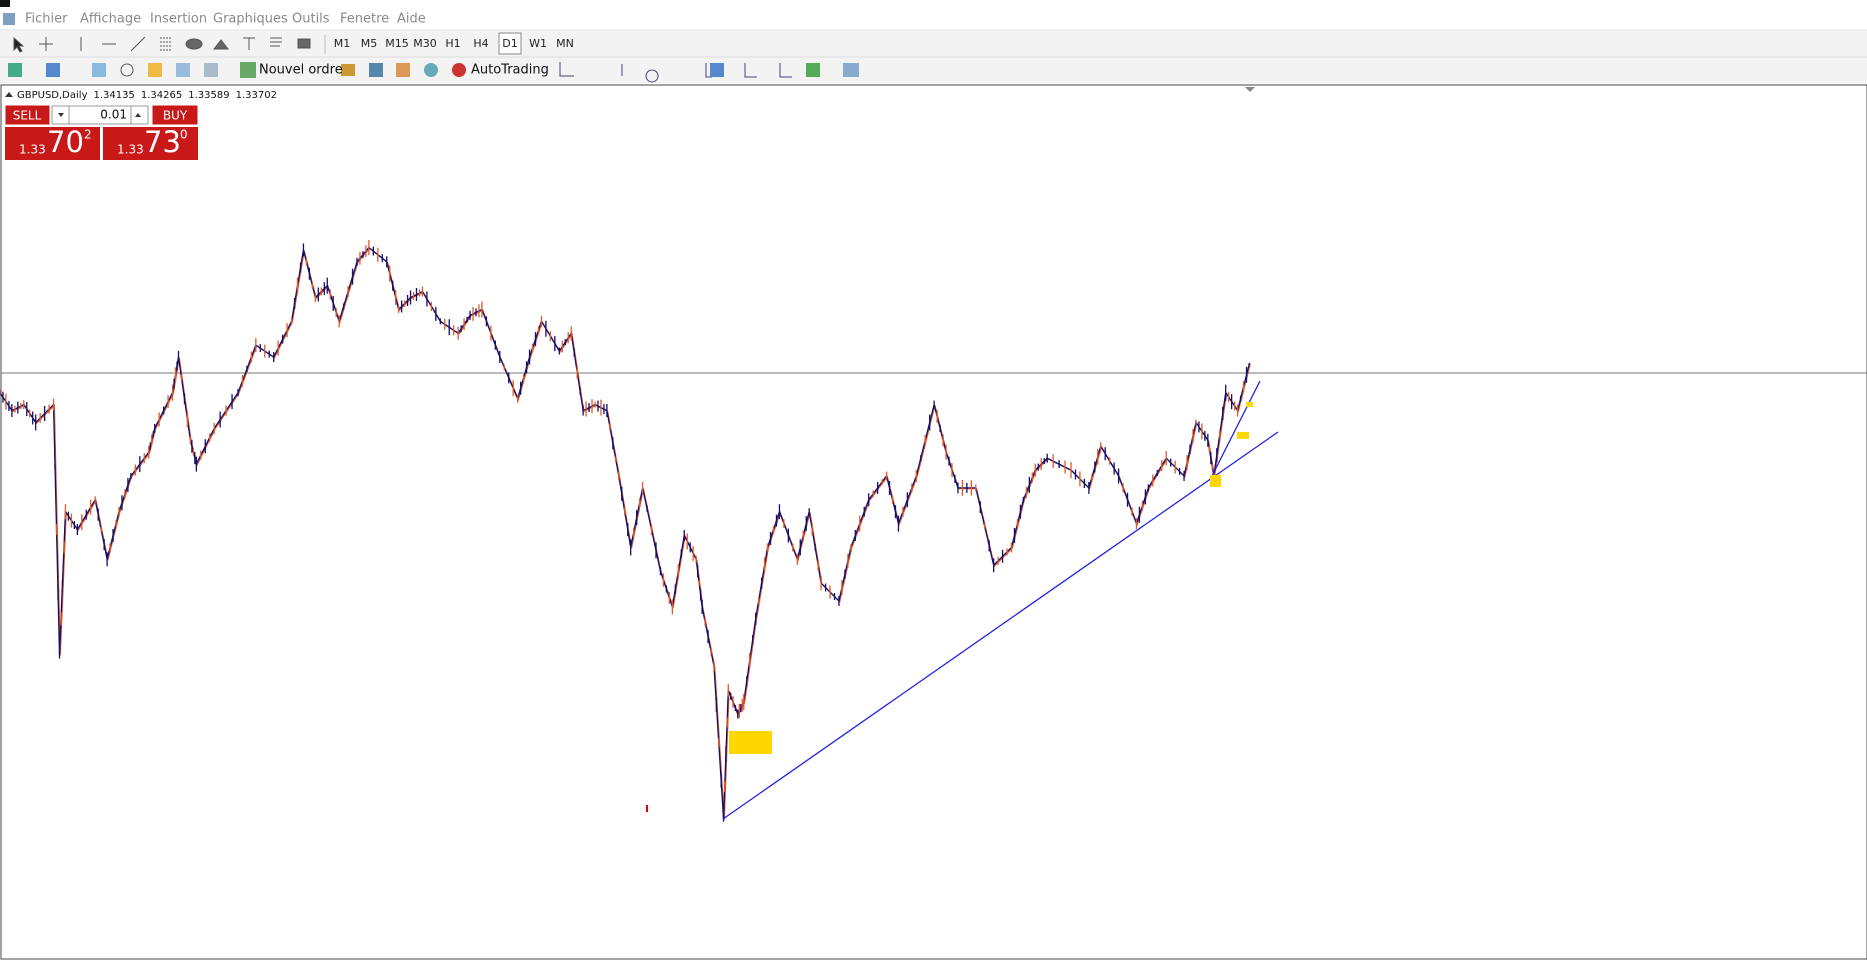  I want to click on app-icon, so click(5, 3).